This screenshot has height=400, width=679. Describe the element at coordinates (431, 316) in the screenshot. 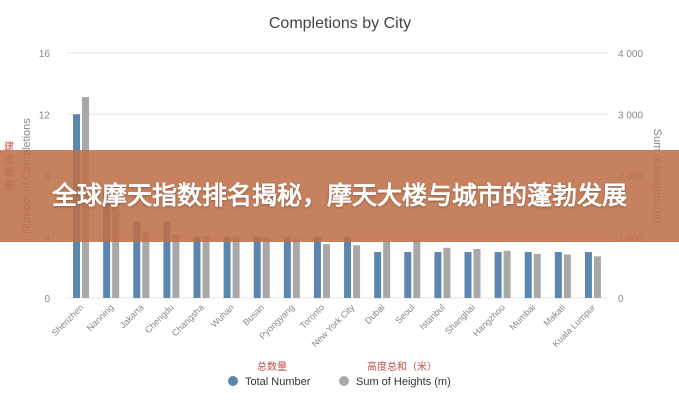

I see `x-tick-label: Istanbul` at that location.